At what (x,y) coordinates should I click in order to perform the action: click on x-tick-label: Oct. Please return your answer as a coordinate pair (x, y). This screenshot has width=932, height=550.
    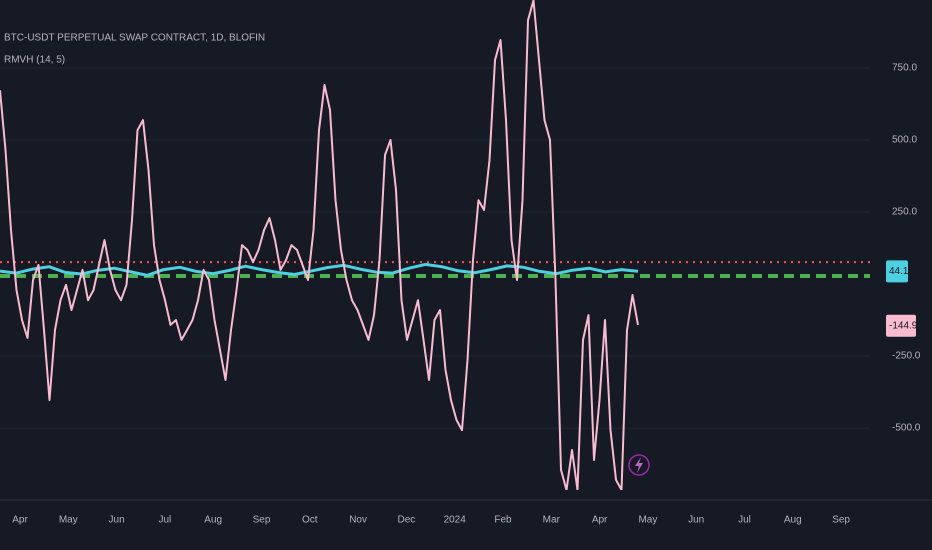
    Looking at the image, I should click on (310, 520).